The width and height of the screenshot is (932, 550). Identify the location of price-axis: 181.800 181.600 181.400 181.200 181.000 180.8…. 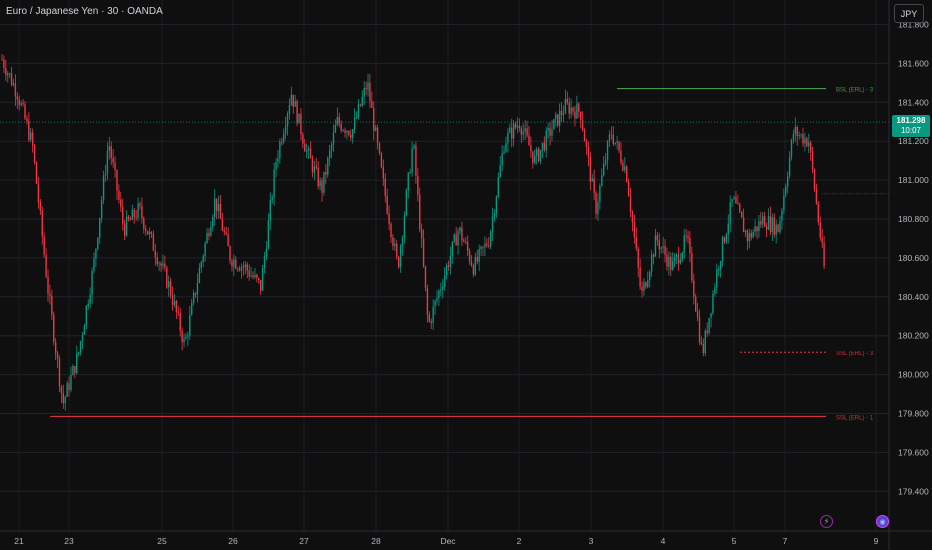
(913, 258).